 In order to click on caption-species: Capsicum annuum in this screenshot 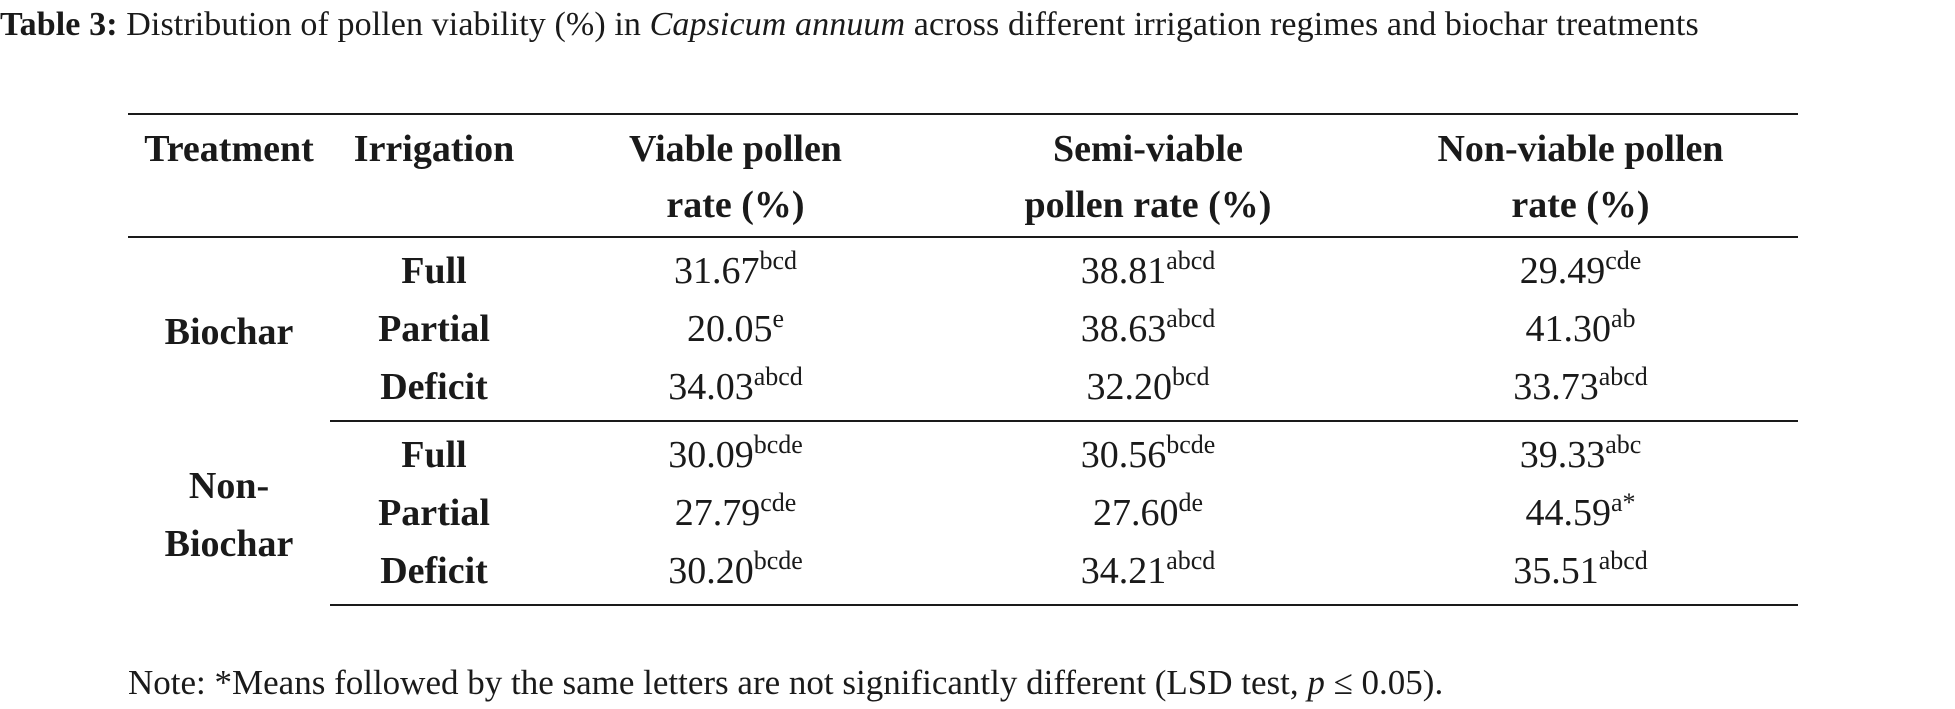, I will do `click(777, 24)`.